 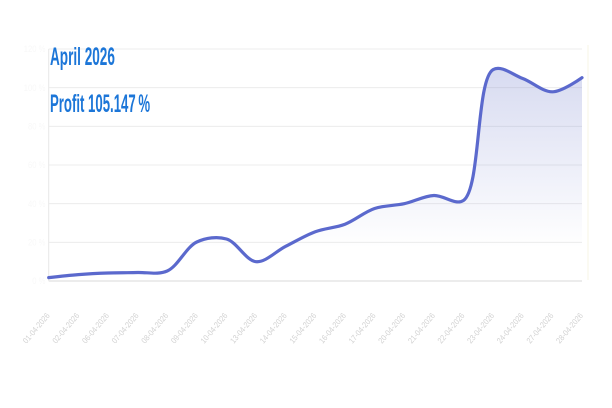 What do you see at coordinates (37, 242) in the screenshot?
I see `svg-text: 20 %` at bounding box center [37, 242].